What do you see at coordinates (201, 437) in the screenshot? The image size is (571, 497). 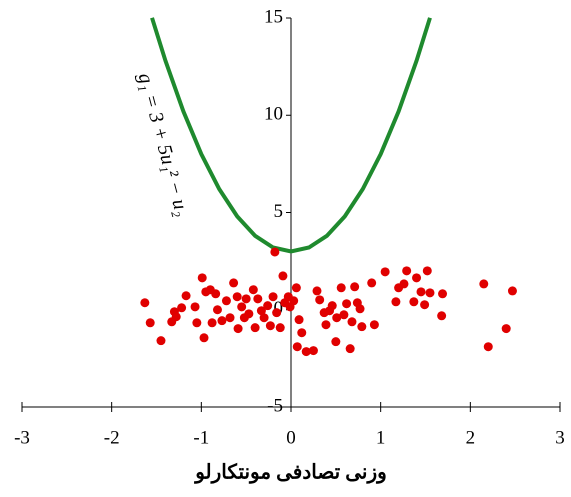 I see `x-tick-label: -1` at bounding box center [201, 437].